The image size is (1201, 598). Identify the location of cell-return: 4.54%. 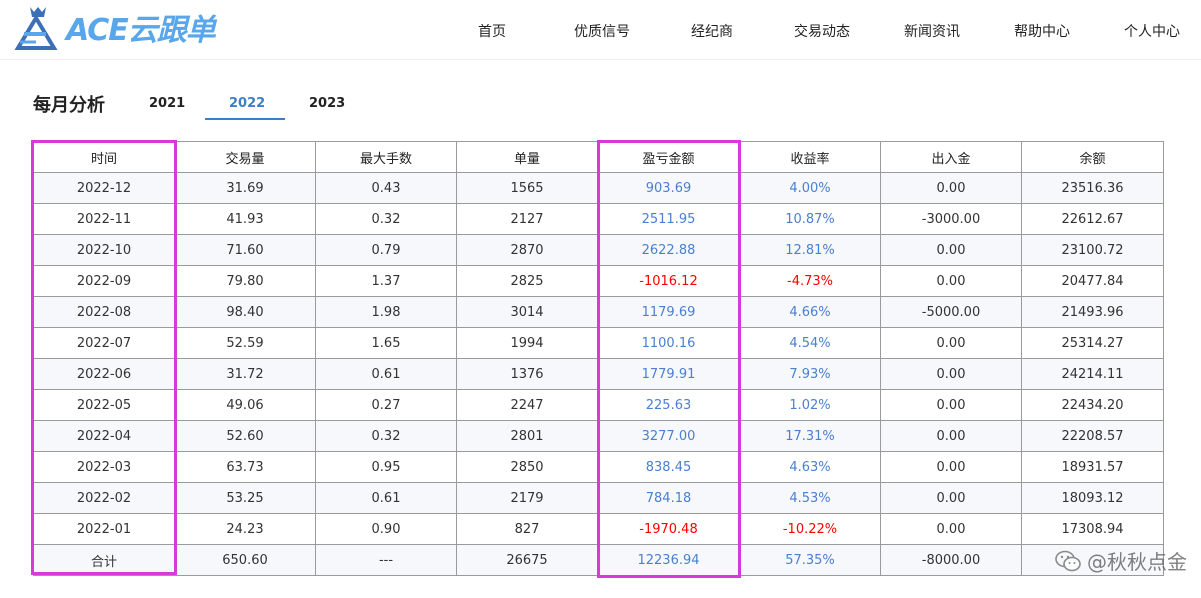
(810, 343).